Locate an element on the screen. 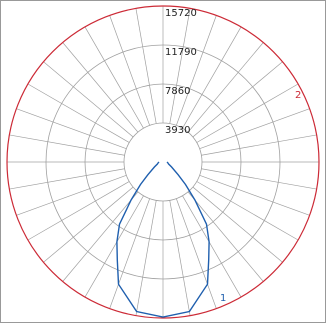 This screenshot has height=323, width=326. grid-ring is located at coordinates (163, 162).